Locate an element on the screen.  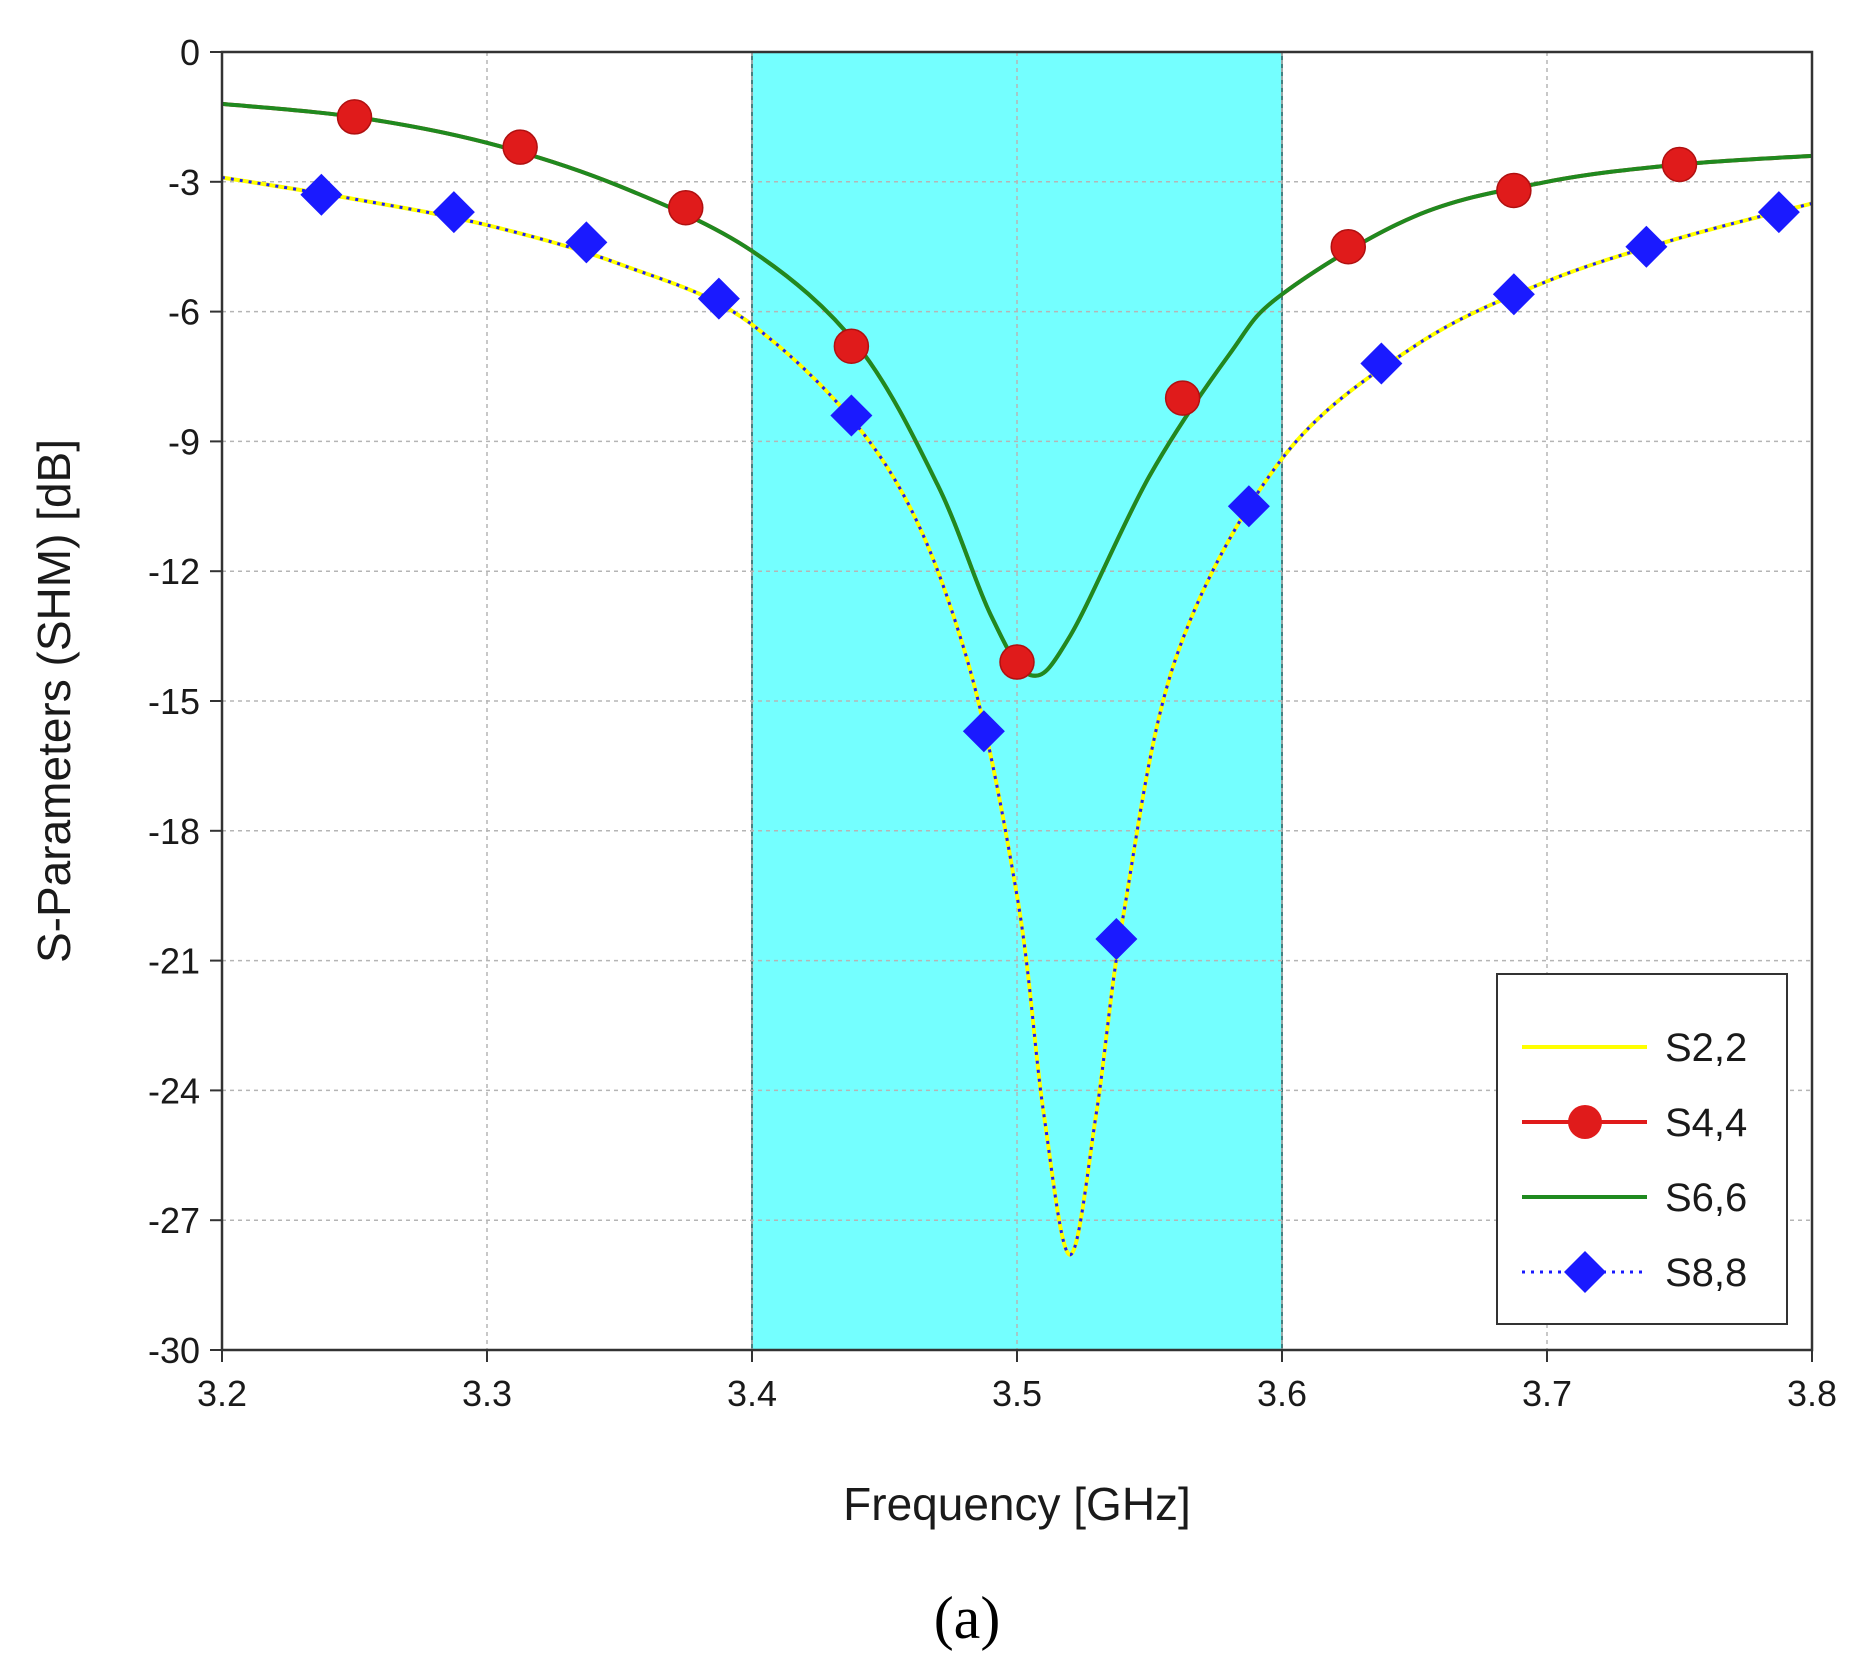
figure-caption: (a) is located at coordinates (967, 1618).